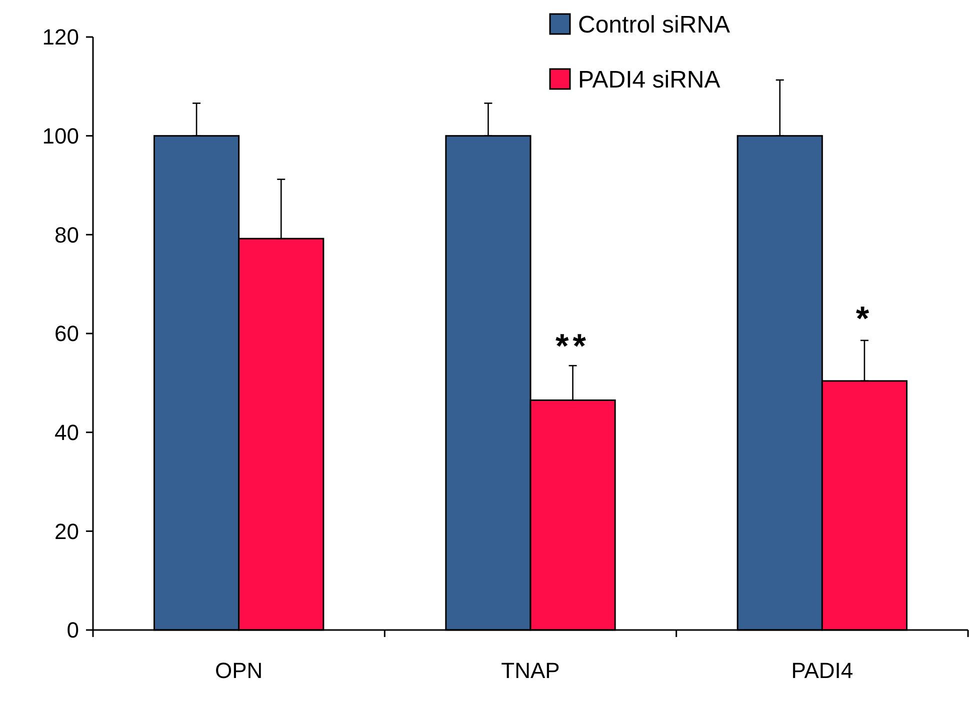  I want to click on y-tick-label: 80, so click(66, 235).